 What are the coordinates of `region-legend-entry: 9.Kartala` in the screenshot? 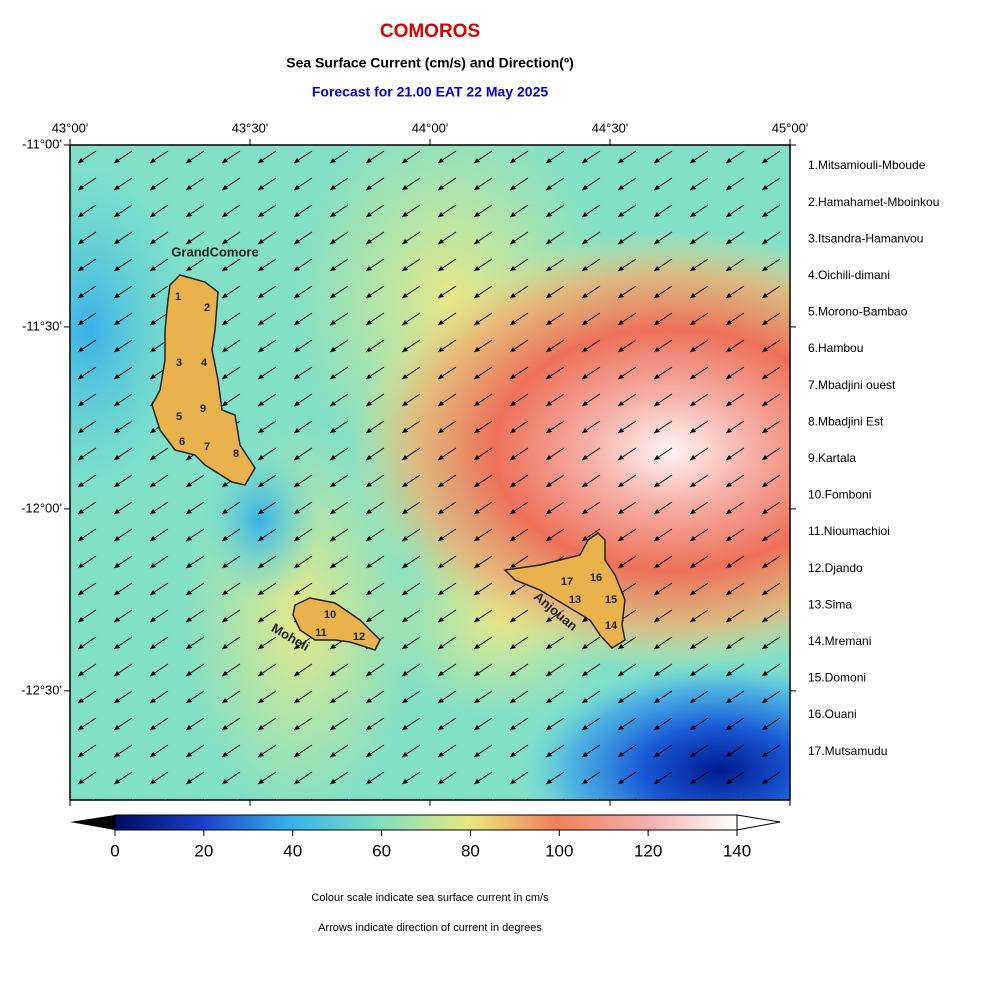 It's located at (832, 458).